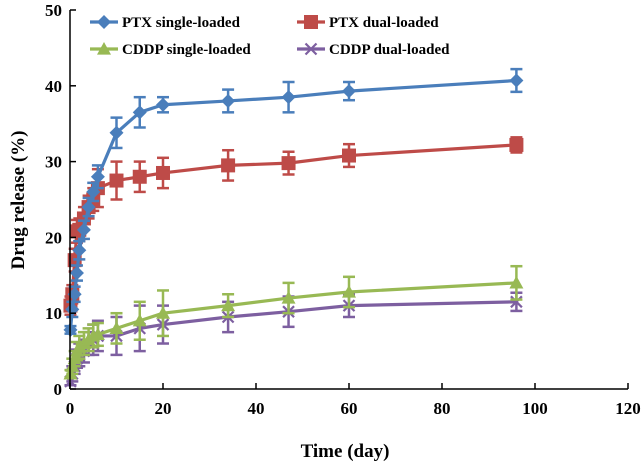 The width and height of the screenshot is (641, 466). I want to click on legend-entry-2: CDDP single-loaded, so click(170, 50).